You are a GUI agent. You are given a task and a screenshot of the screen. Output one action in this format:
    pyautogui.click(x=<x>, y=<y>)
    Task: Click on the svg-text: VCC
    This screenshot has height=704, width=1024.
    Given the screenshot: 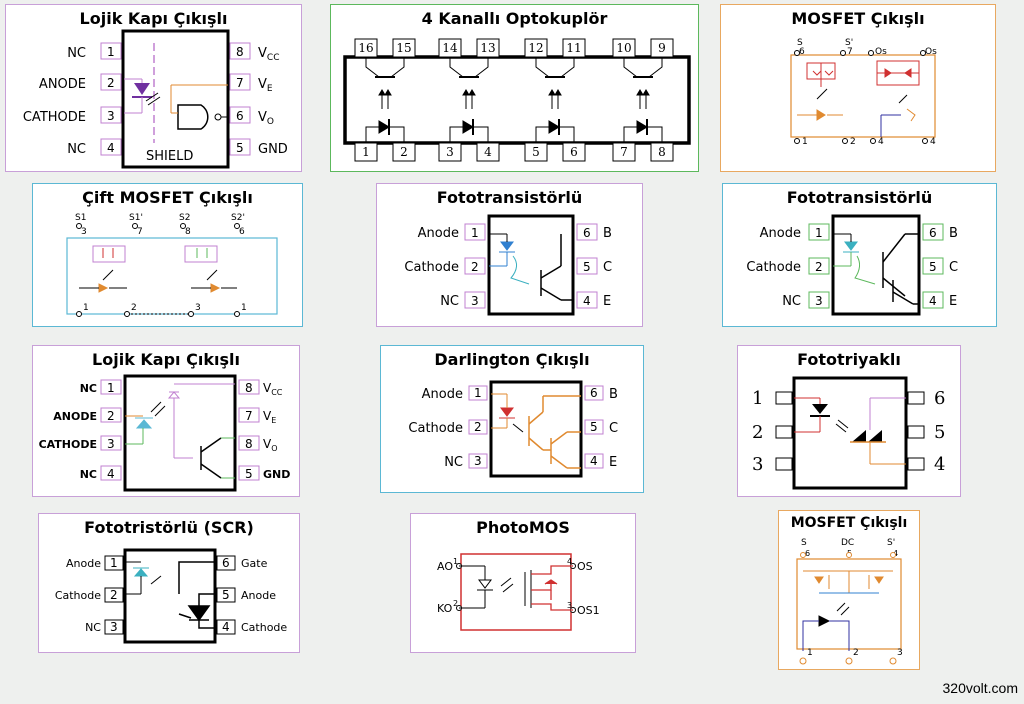 What is the action you would take?
    pyautogui.click(x=268, y=54)
    